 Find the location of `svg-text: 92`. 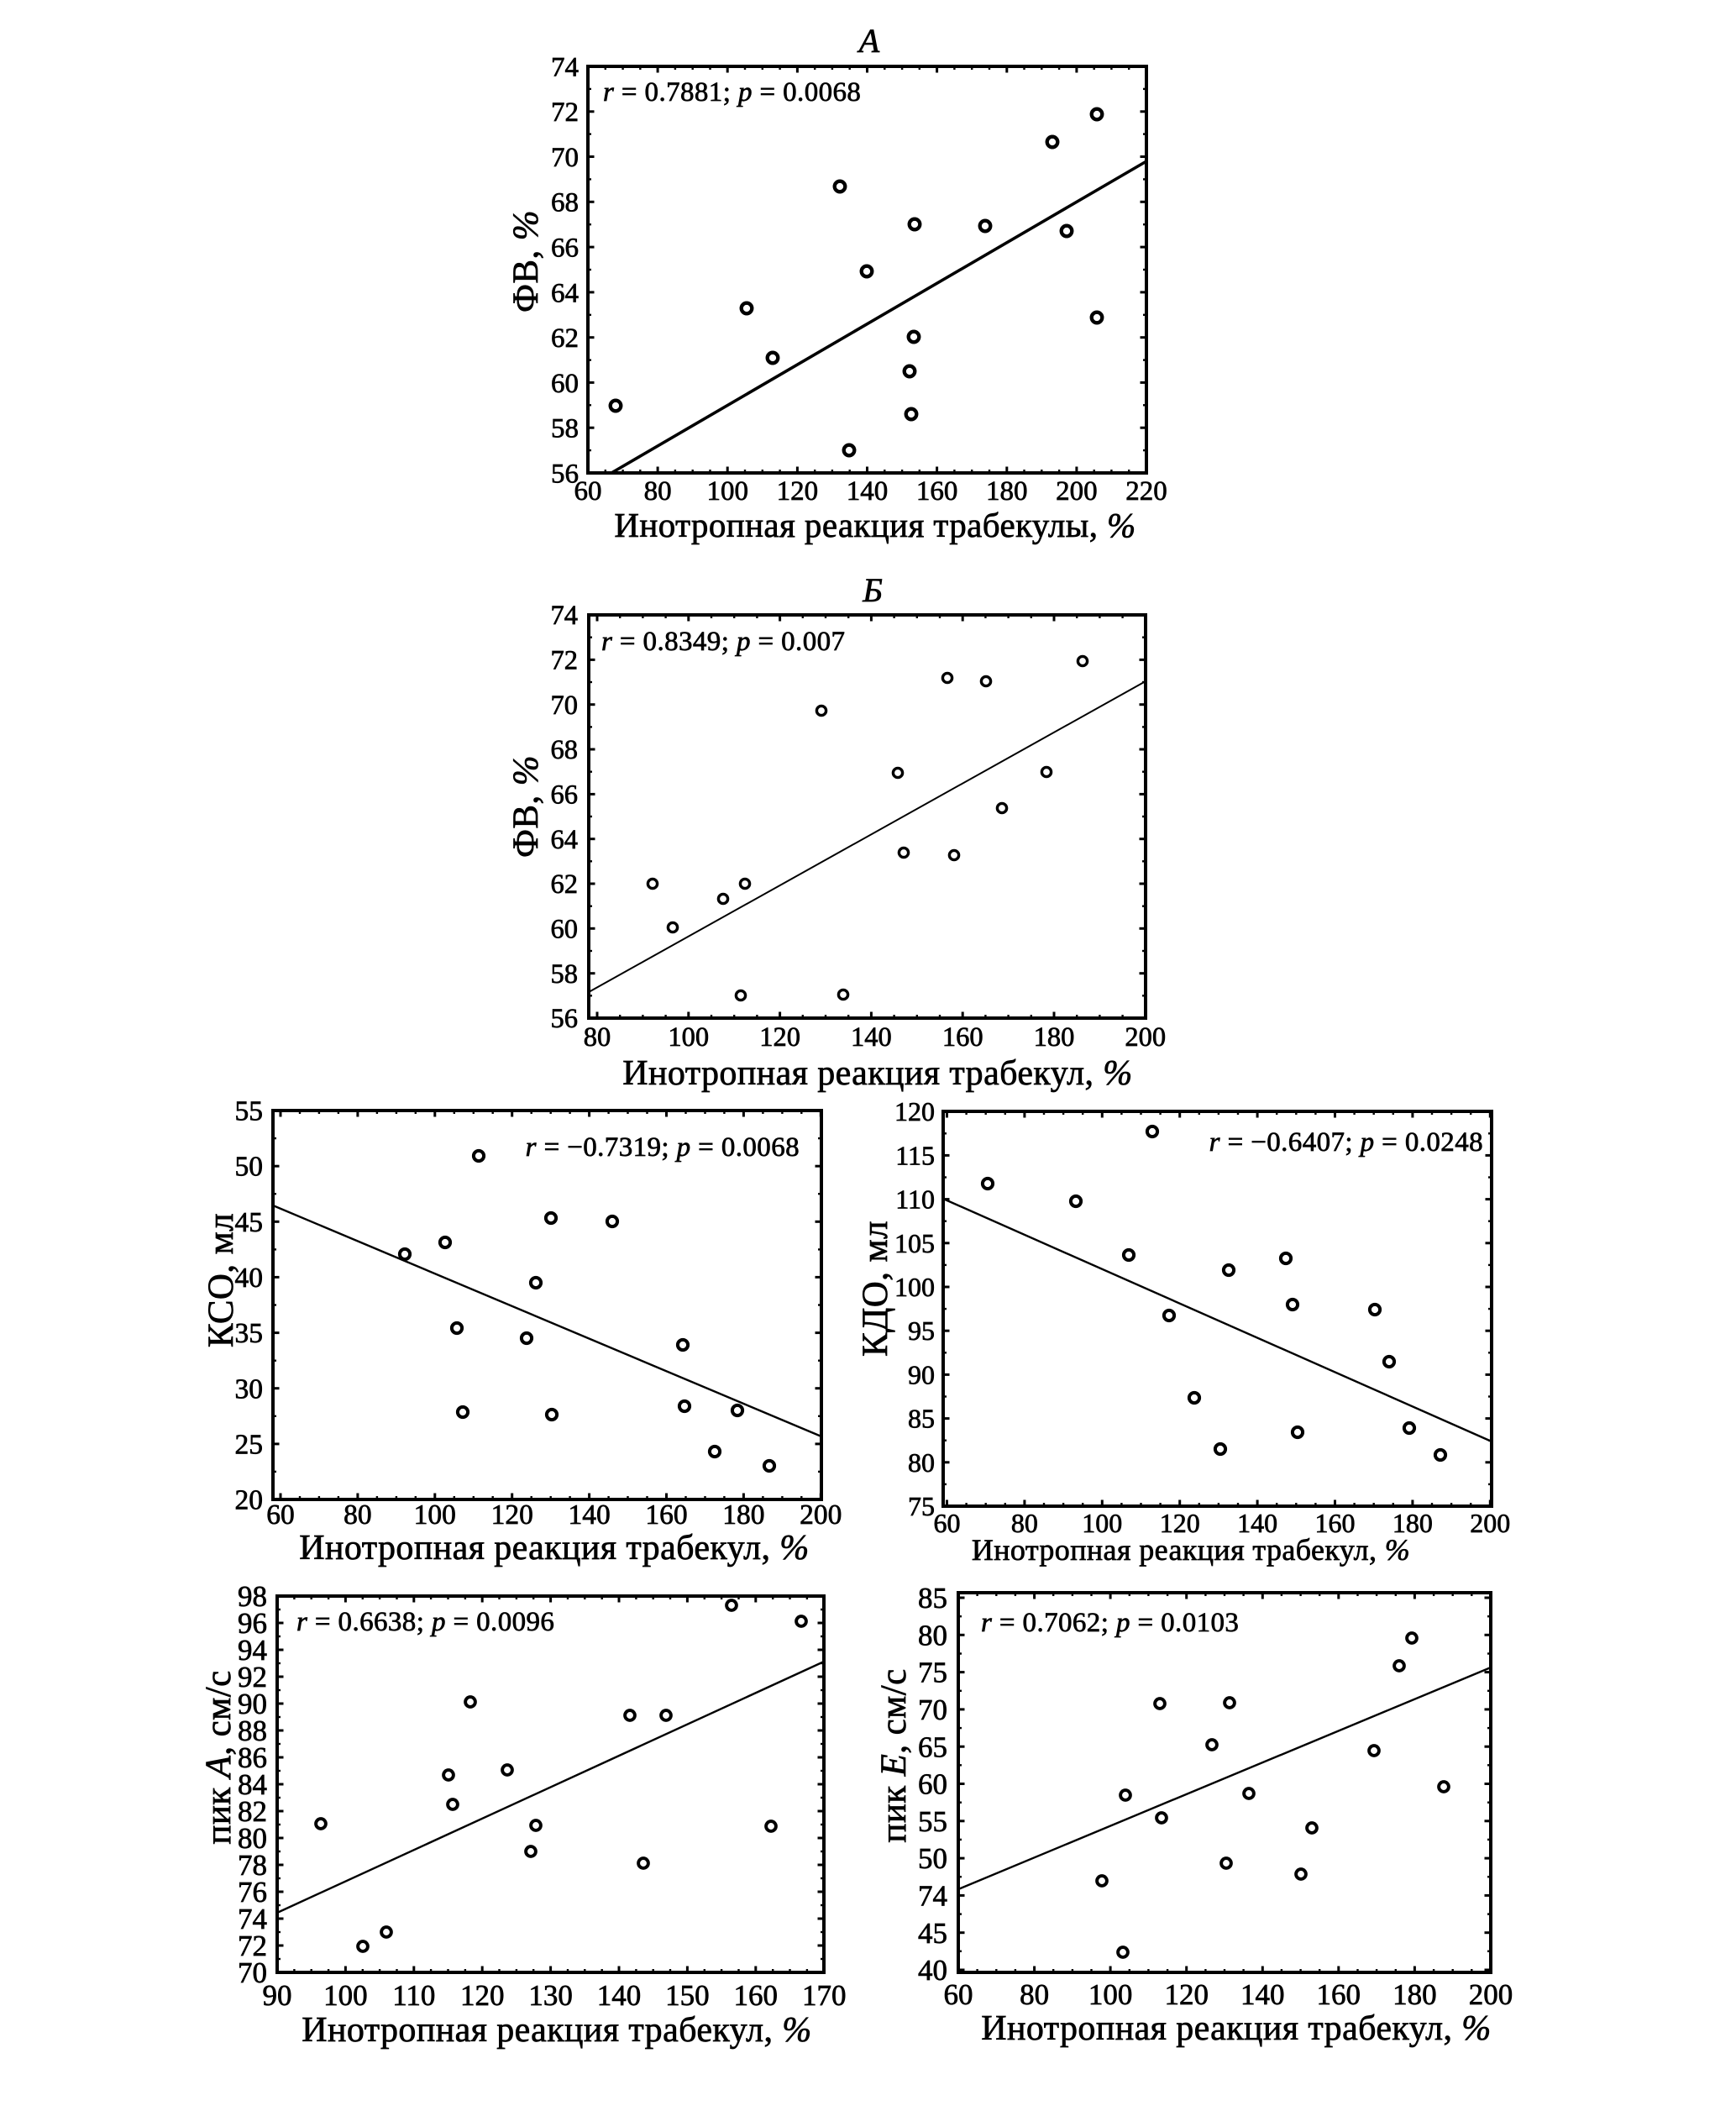

svg-text: 92 is located at coordinates (252, 1677).